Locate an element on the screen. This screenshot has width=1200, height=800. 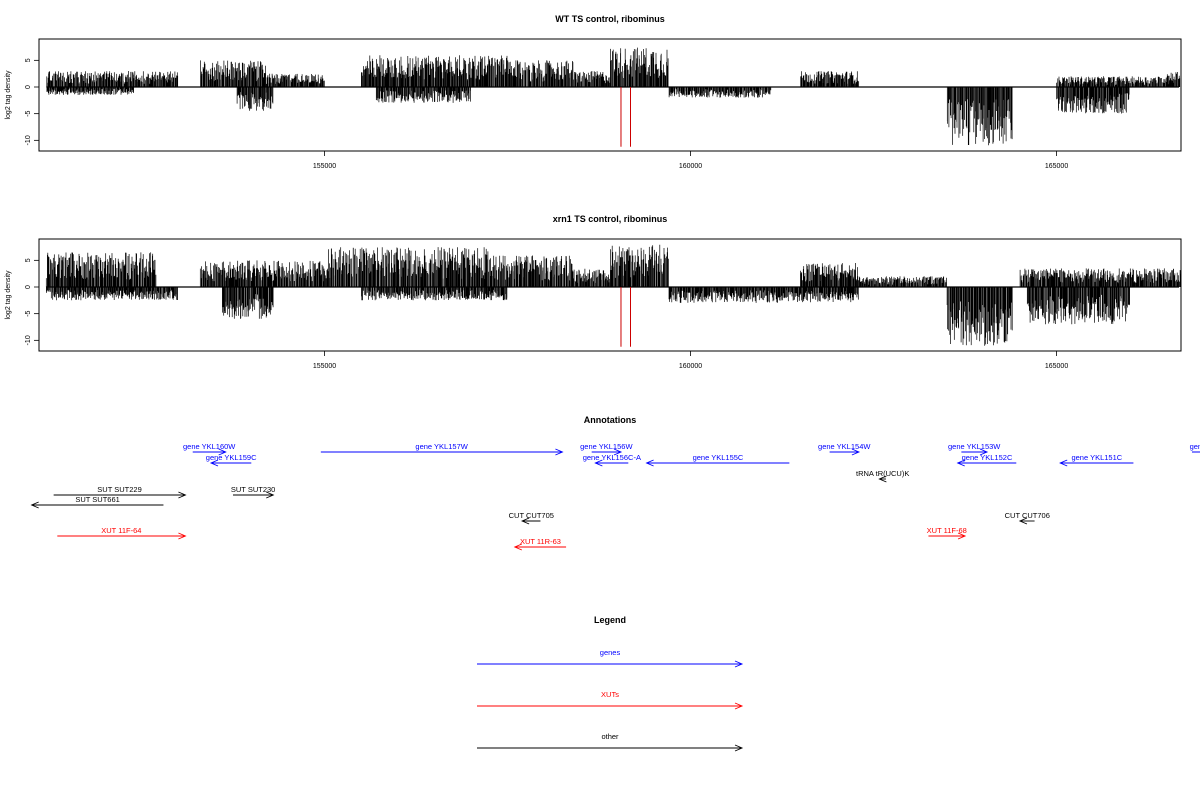
feature-arrow: XUT 11F-64 is located at coordinates (122, 533).